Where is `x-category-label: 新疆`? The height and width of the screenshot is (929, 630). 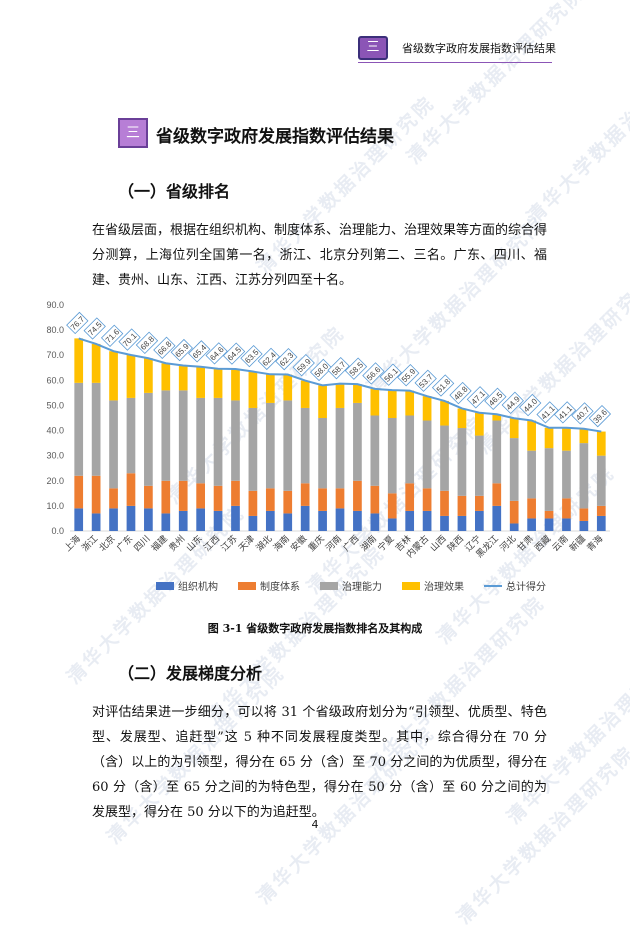 x-category-label: 新疆 is located at coordinates (577, 543).